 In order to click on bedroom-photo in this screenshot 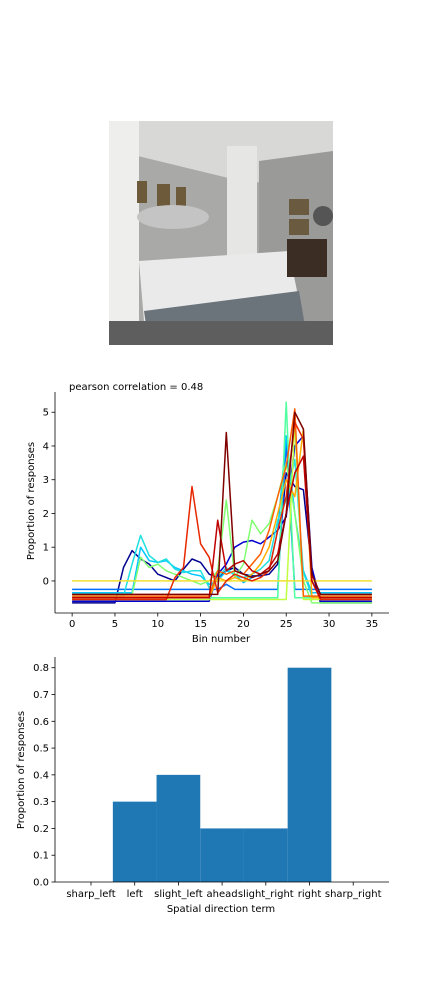, I will do `click(221, 233)`.